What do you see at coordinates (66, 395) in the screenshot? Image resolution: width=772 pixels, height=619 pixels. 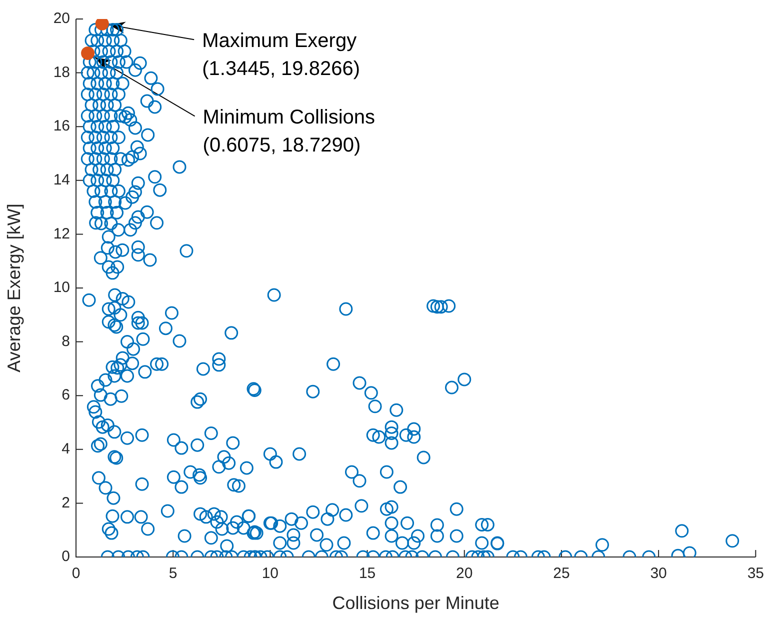 I see `y-tick-label: 6` at bounding box center [66, 395].